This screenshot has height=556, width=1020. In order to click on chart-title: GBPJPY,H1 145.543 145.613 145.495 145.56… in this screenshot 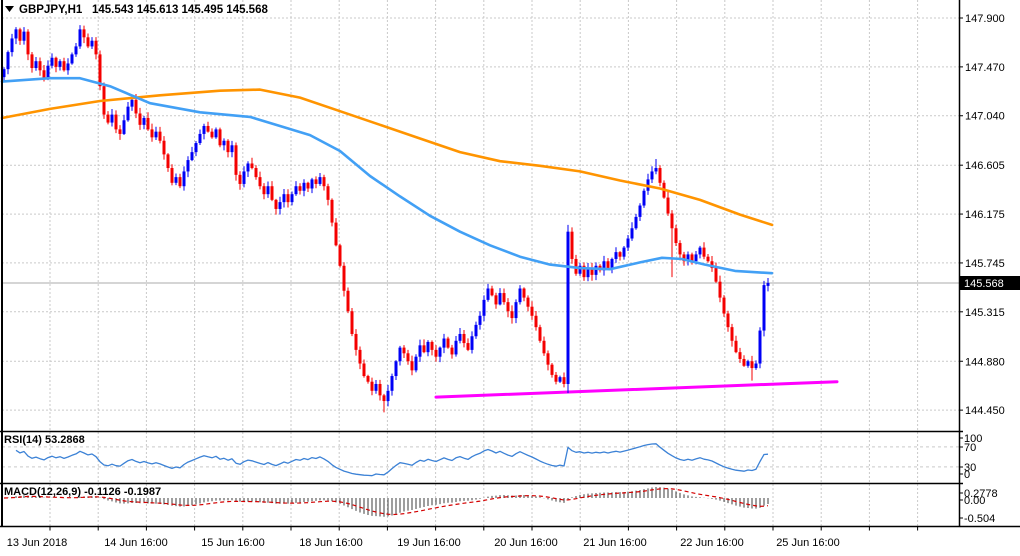, I will do `click(136, 10)`.